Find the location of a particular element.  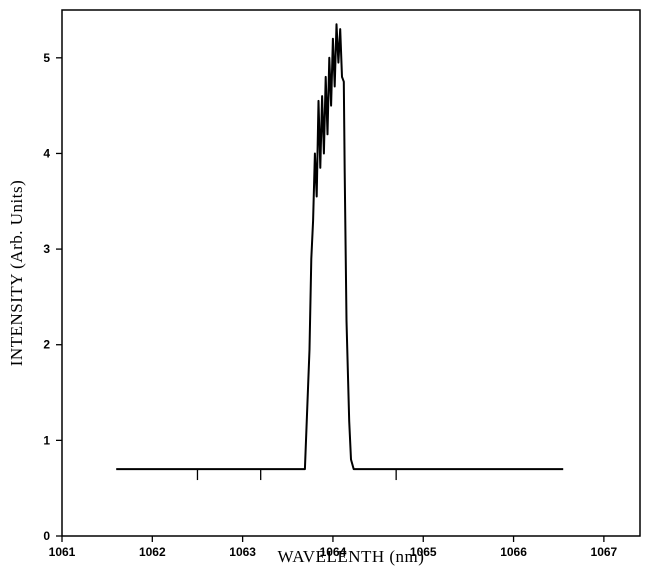

y-tick-label: 3 is located at coordinates (46, 249).